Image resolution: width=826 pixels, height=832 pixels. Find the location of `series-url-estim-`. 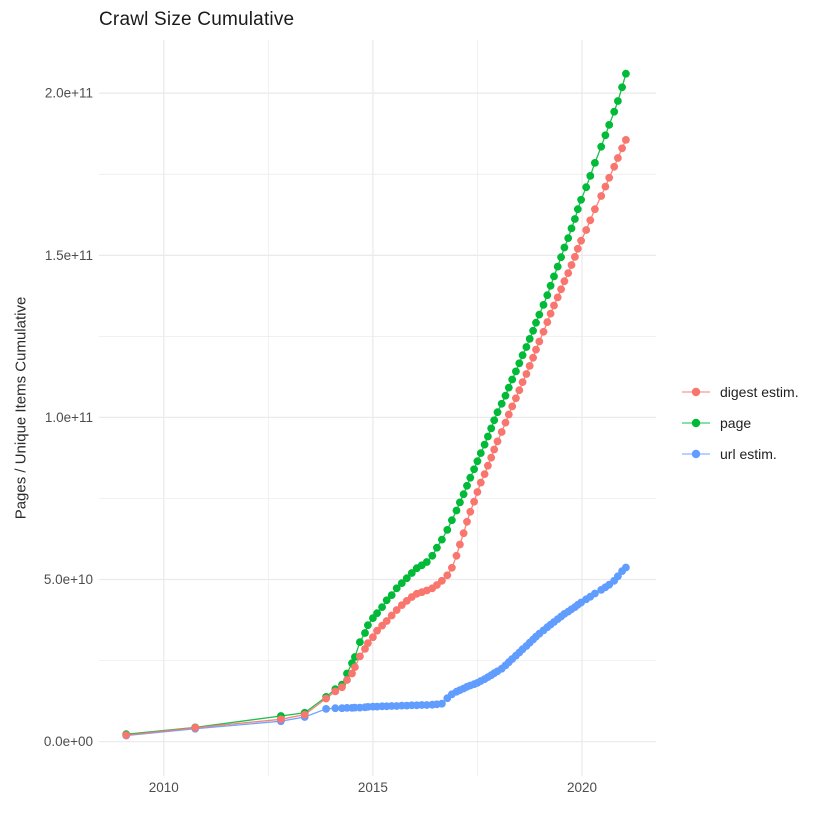

series-url-estim- is located at coordinates (376, 651).